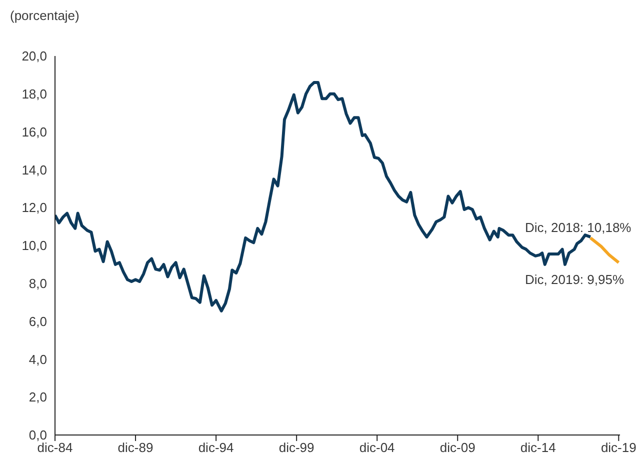  What do you see at coordinates (37, 397) in the screenshot?
I see `y-tick-label: 2,0` at bounding box center [37, 397].